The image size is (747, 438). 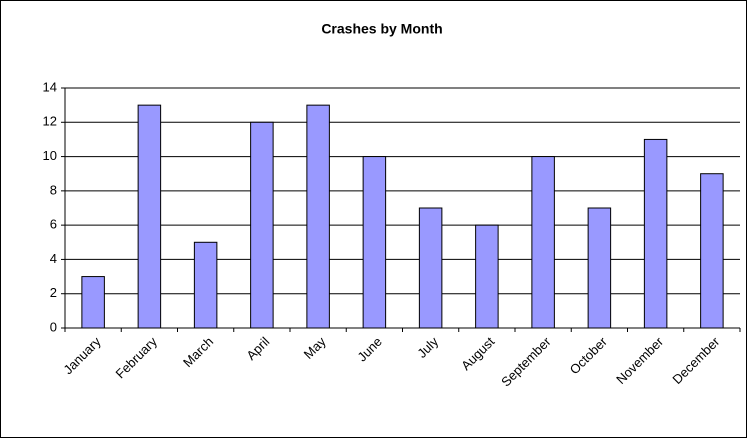 What do you see at coordinates (53, 189) in the screenshot?
I see `y-tick-label: 8` at bounding box center [53, 189].